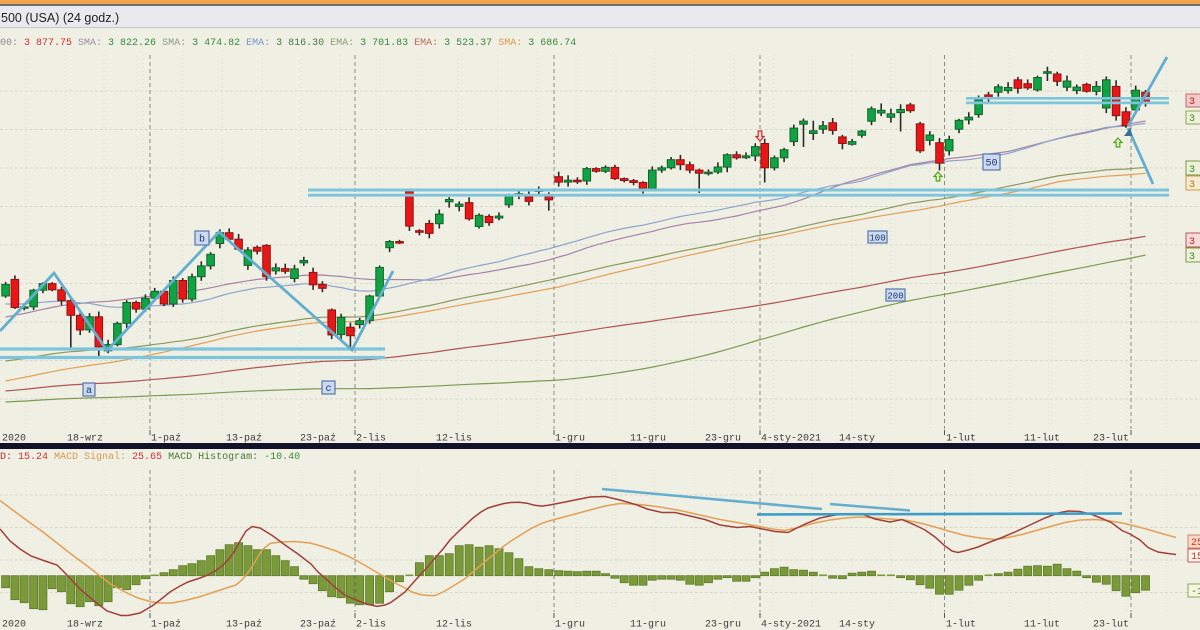  Describe the element at coordinates (895, 297) in the screenshot. I see `svg-text: 200` at that location.